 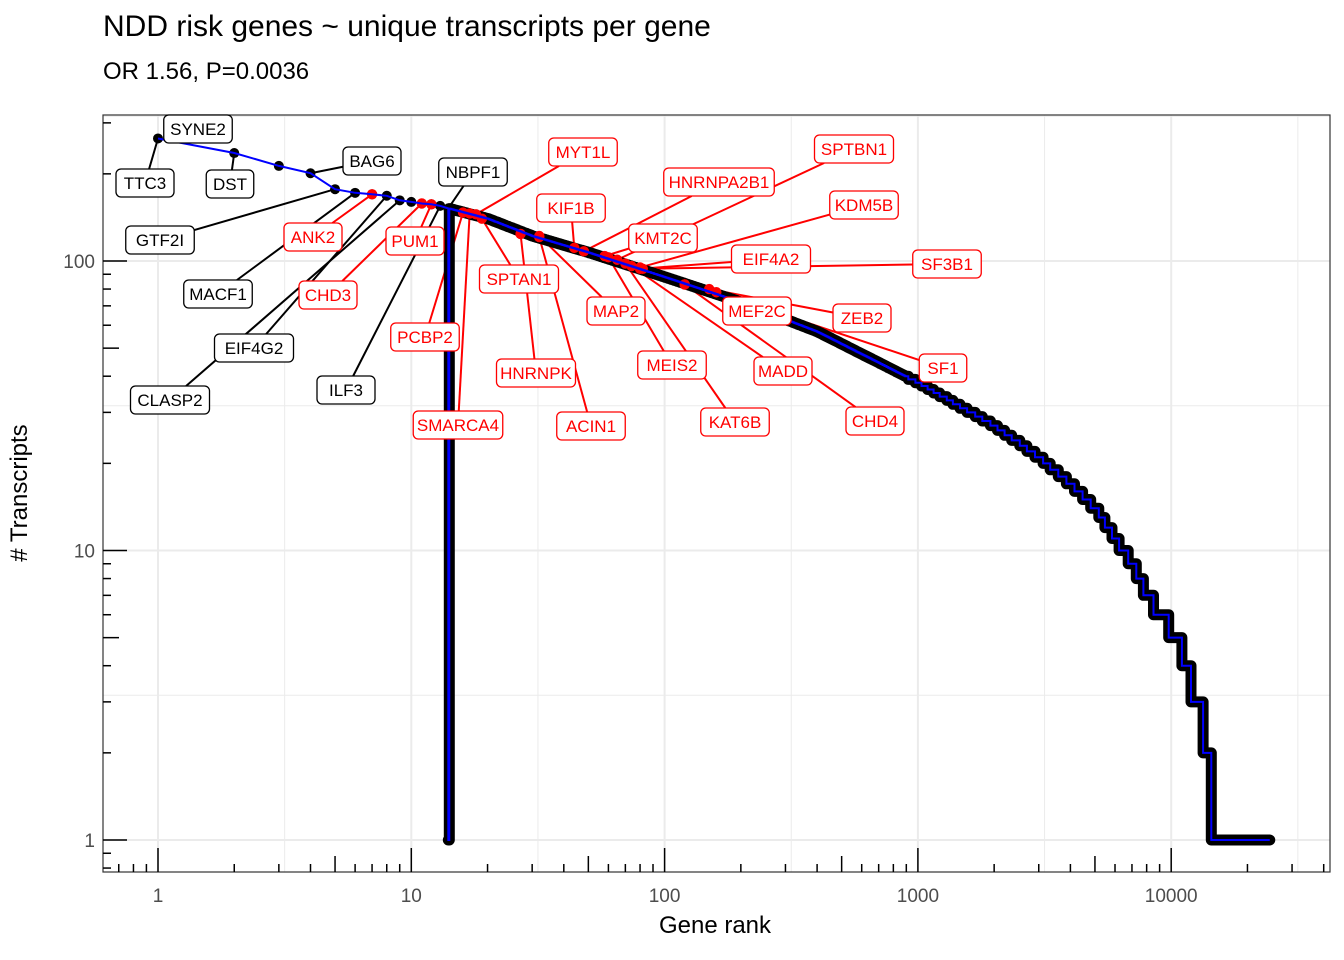 What do you see at coordinates (79, 262) in the screenshot?
I see `y-tick-label: 100` at bounding box center [79, 262].